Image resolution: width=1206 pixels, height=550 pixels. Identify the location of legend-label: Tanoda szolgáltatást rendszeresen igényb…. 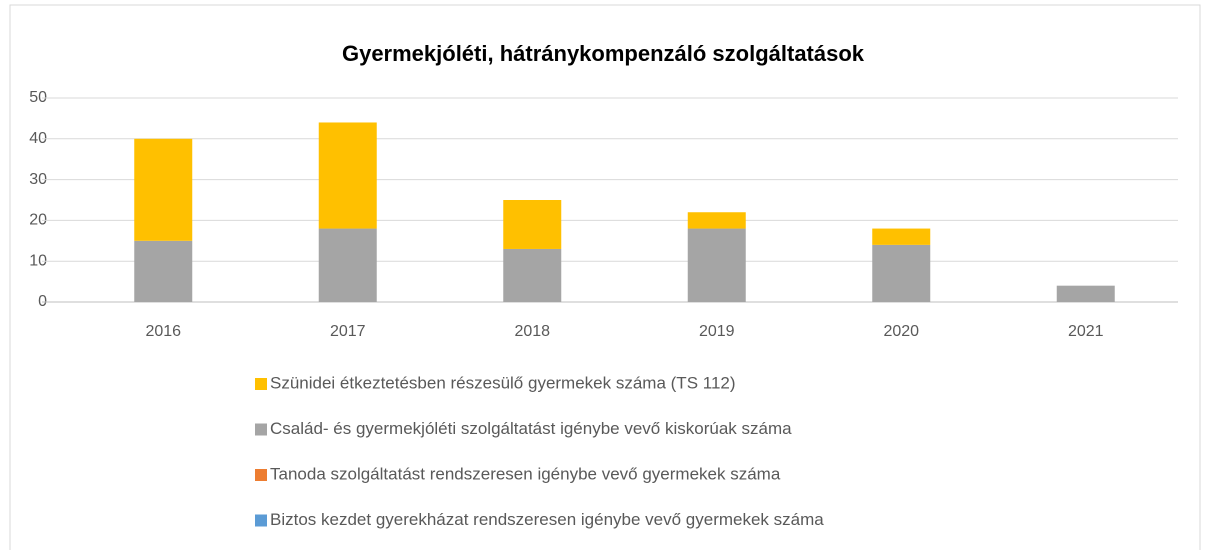
(525, 473).